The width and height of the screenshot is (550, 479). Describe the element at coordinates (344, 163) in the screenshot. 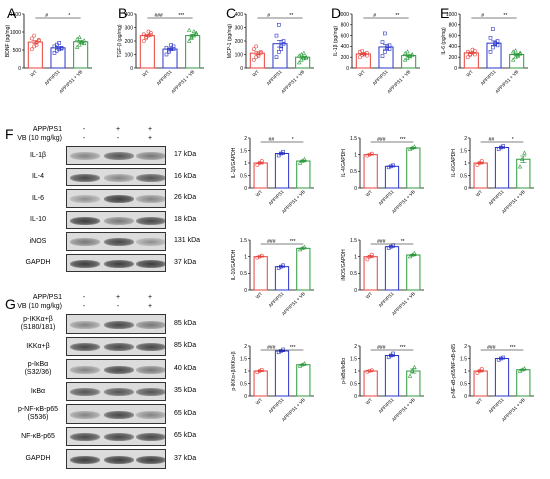

I see `y-axis-label: IL-4/GAPDH` at that location.